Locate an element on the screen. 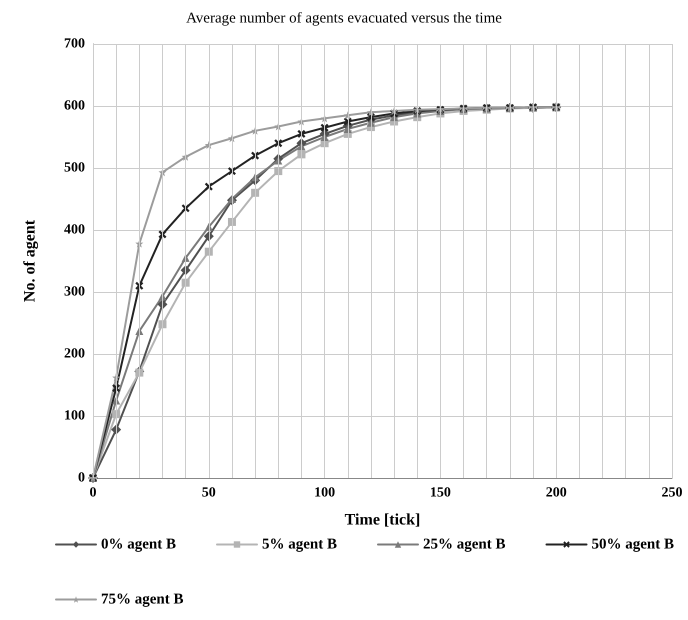  legend-label: 50% agent B is located at coordinates (633, 544).